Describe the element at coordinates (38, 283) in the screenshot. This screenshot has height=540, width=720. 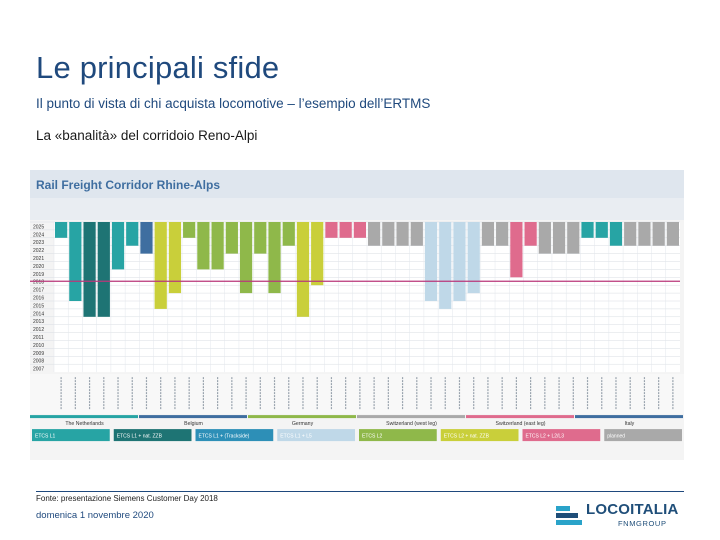
I see `year-label: 2018` at that location.